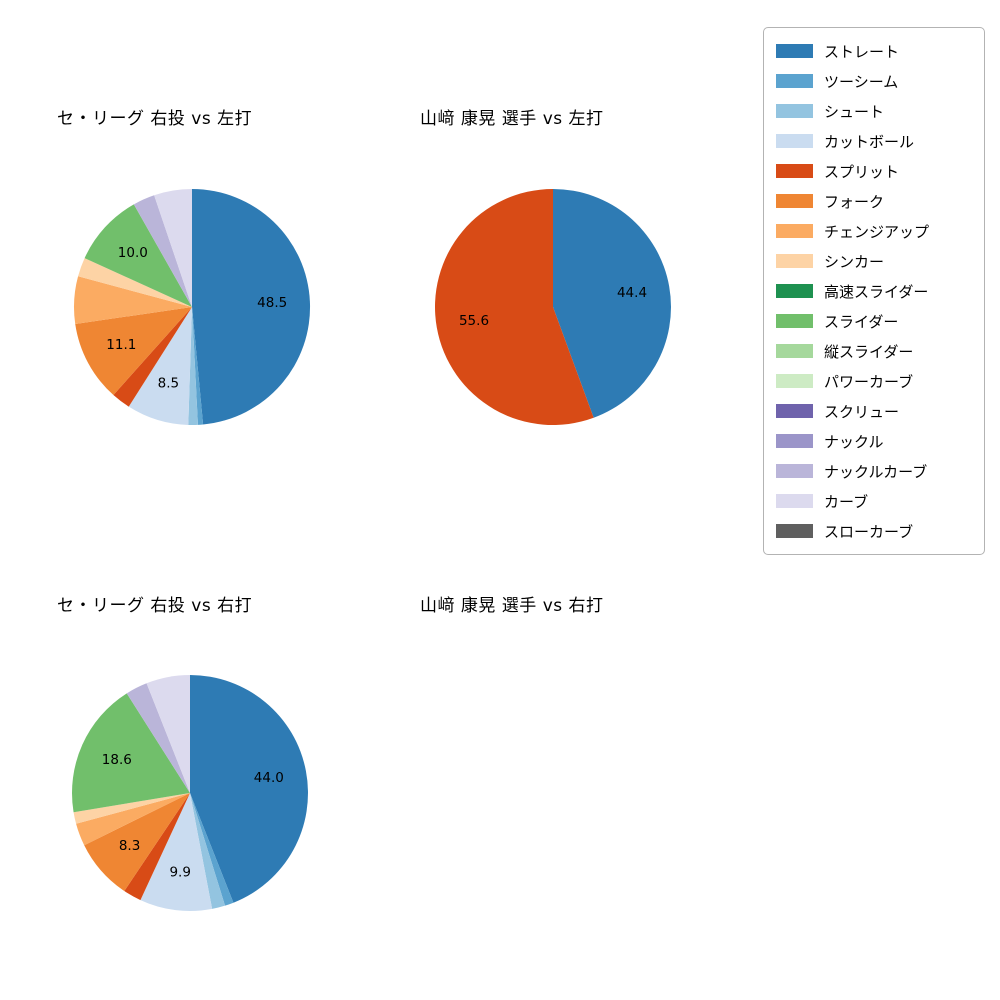 The height and width of the screenshot is (1000, 1000). I want to click on legend-item-label: シュート, so click(854, 111).